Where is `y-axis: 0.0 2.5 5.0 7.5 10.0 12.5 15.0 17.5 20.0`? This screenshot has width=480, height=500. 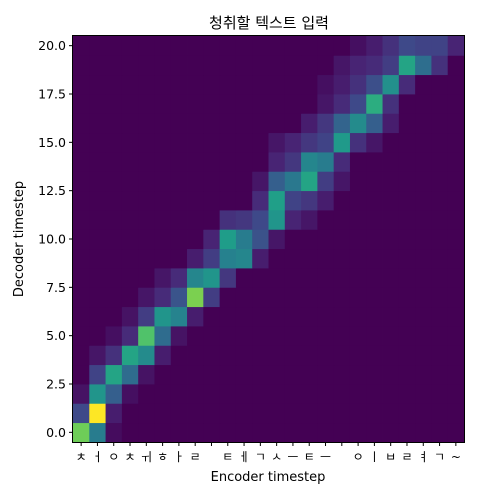
y-axis: 0.0 2.5 5.0 7.5 10.0 12.5 15.0 17.5 20.0 is located at coordinates (55, 239).